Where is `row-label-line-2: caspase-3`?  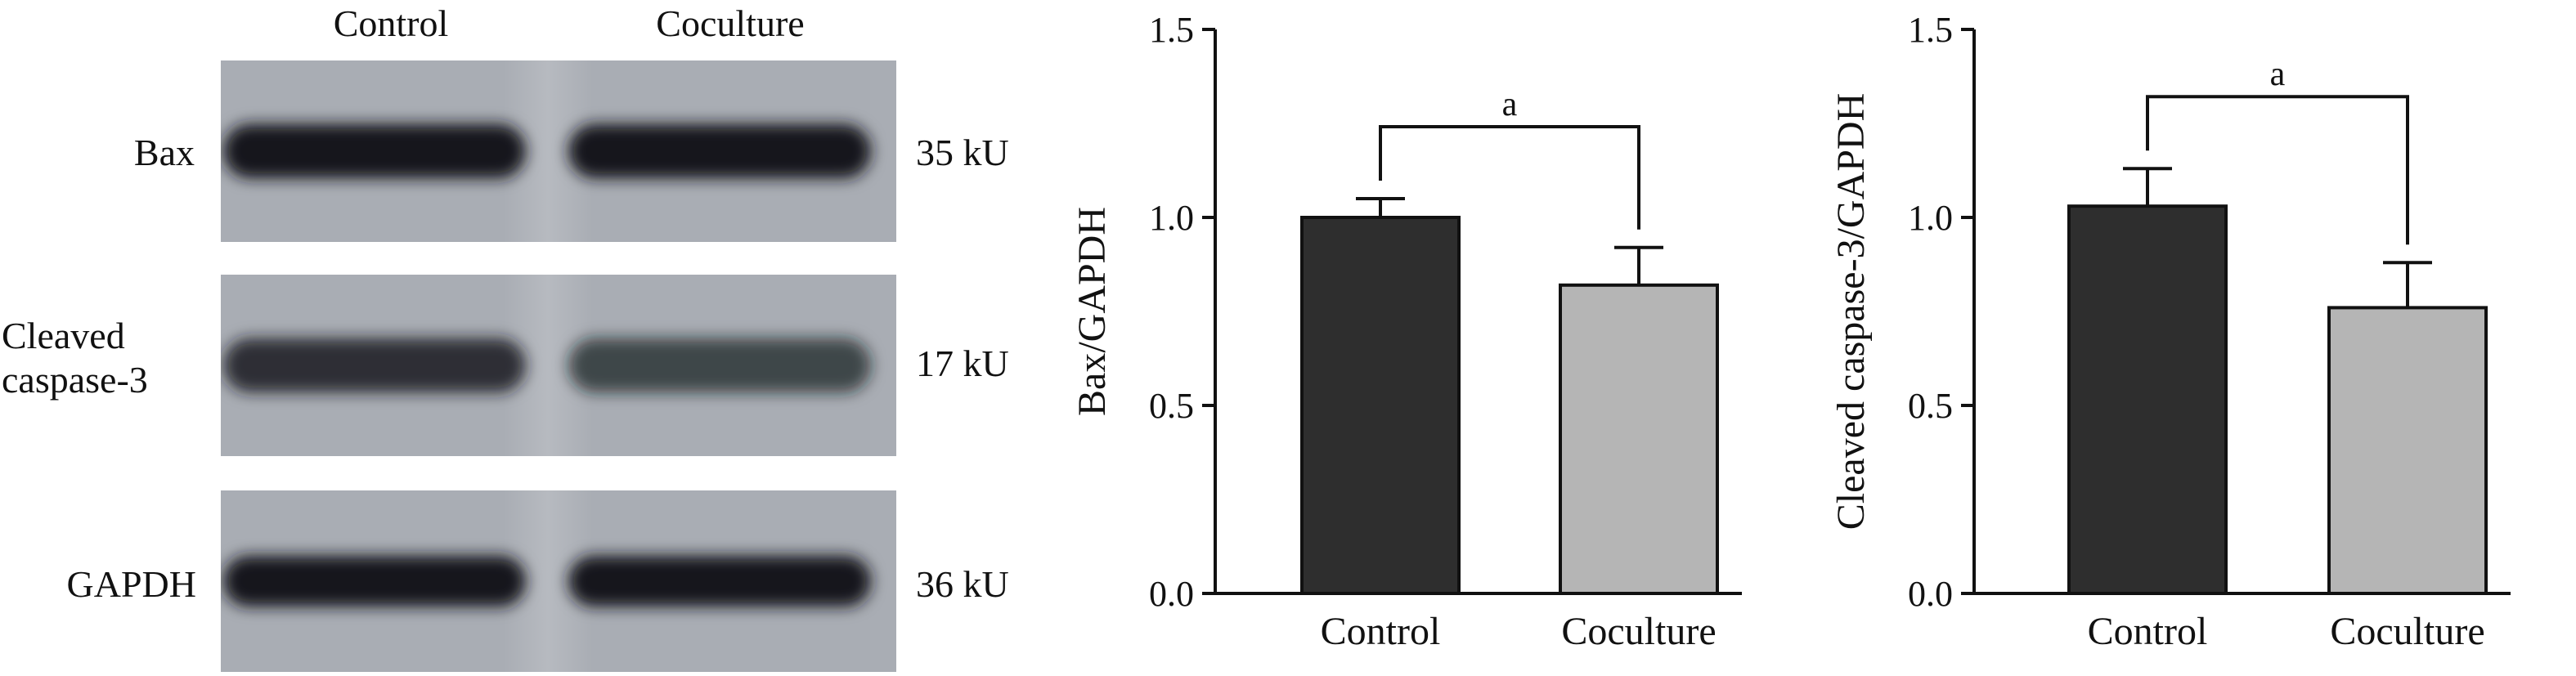 row-label-line-2: caspase-3 is located at coordinates (75, 380).